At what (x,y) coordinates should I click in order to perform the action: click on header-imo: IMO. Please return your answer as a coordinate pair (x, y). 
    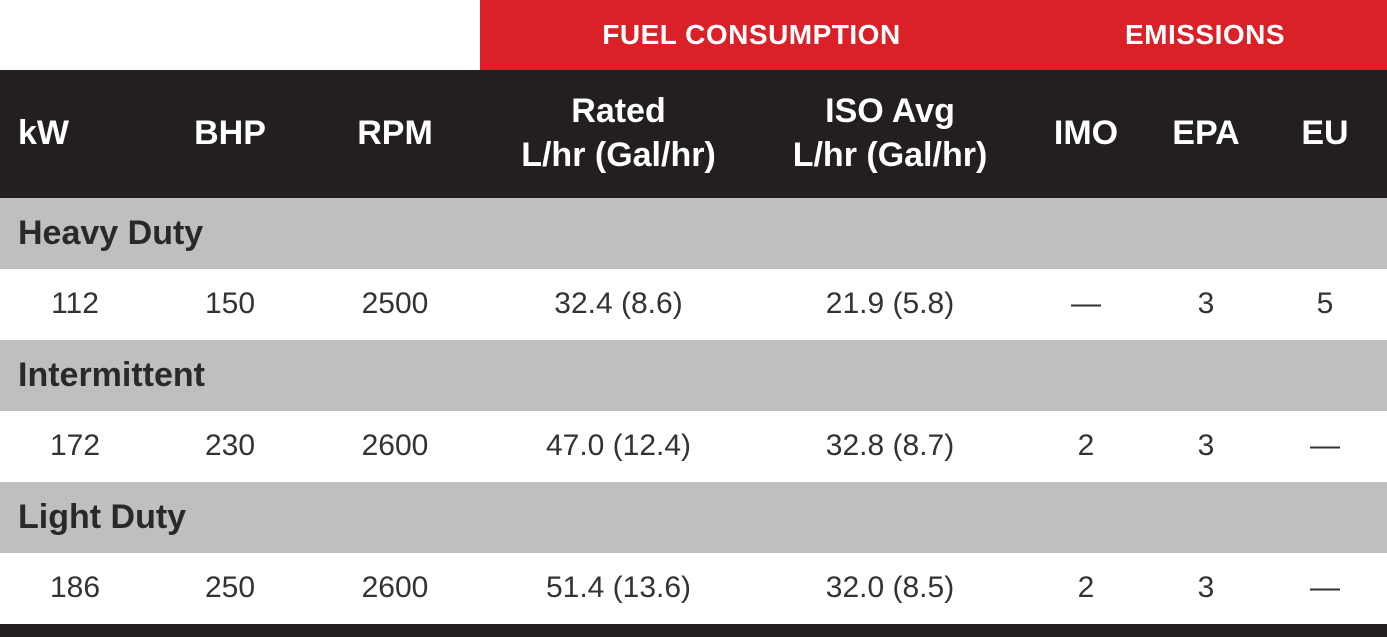
    Looking at the image, I should click on (1086, 133).